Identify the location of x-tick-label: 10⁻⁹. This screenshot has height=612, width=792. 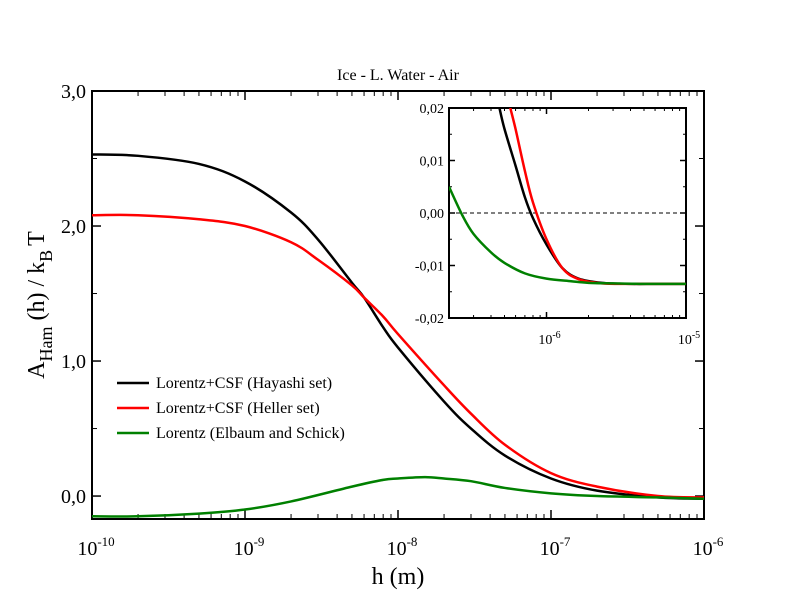
(249, 547).